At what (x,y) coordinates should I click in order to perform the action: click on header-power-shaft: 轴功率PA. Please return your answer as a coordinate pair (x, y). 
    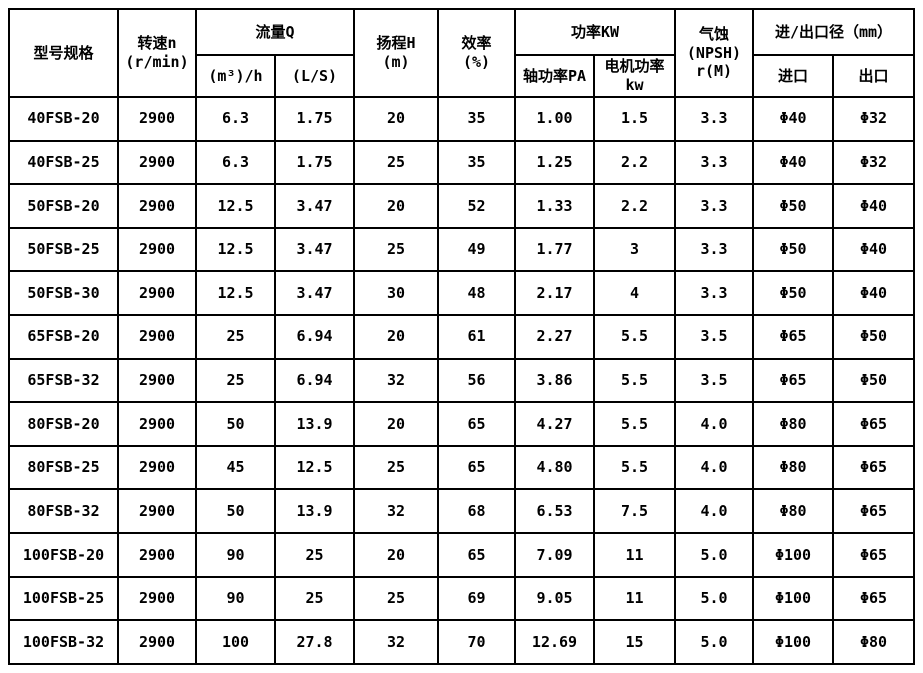
    Looking at the image, I should click on (554, 76).